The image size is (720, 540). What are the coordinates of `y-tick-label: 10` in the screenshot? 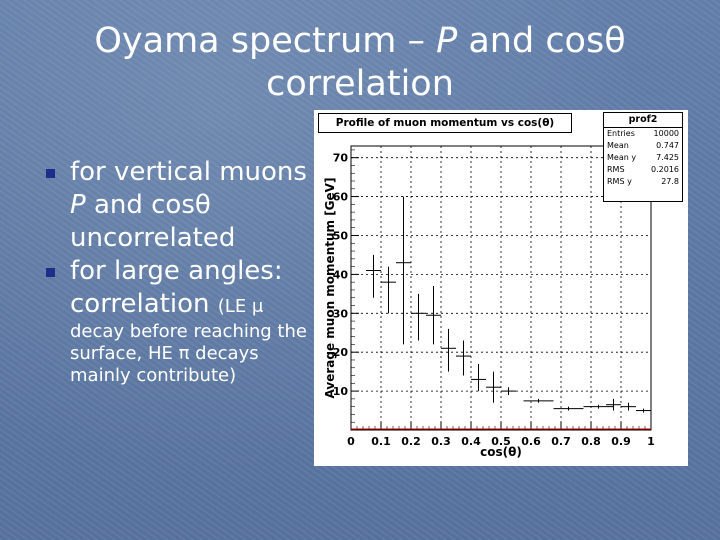 It's located at (341, 391).